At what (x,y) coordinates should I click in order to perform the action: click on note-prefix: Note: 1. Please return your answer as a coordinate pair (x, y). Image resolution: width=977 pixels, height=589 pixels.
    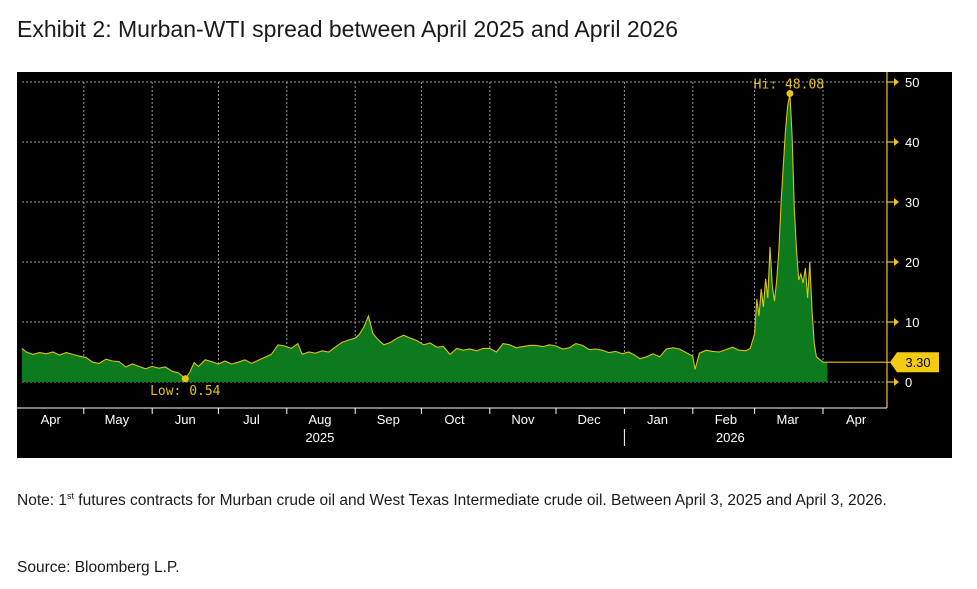
    Looking at the image, I should click on (42, 501).